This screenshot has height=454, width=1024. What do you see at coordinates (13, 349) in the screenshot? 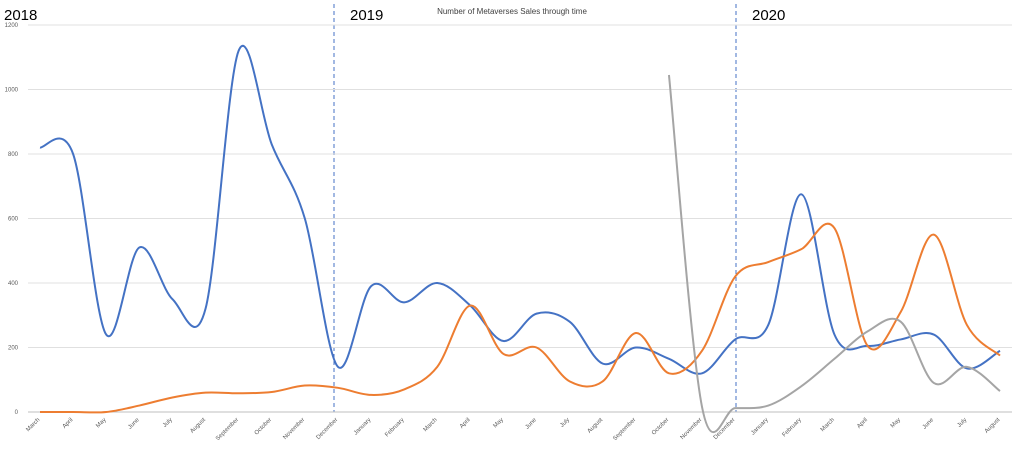
I see `y-tick-label: 200` at bounding box center [13, 349].